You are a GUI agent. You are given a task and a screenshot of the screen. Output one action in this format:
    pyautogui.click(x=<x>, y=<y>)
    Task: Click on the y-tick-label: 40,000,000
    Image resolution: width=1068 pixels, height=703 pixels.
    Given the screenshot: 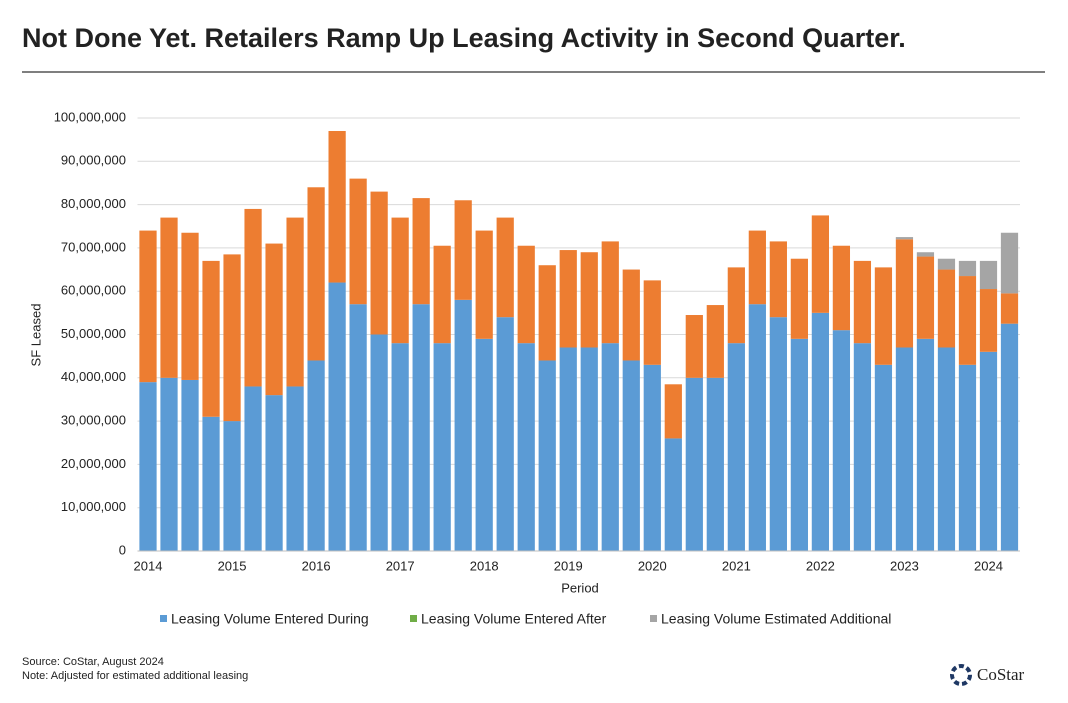 What is the action you would take?
    pyautogui.click(x=93, y=376)
    